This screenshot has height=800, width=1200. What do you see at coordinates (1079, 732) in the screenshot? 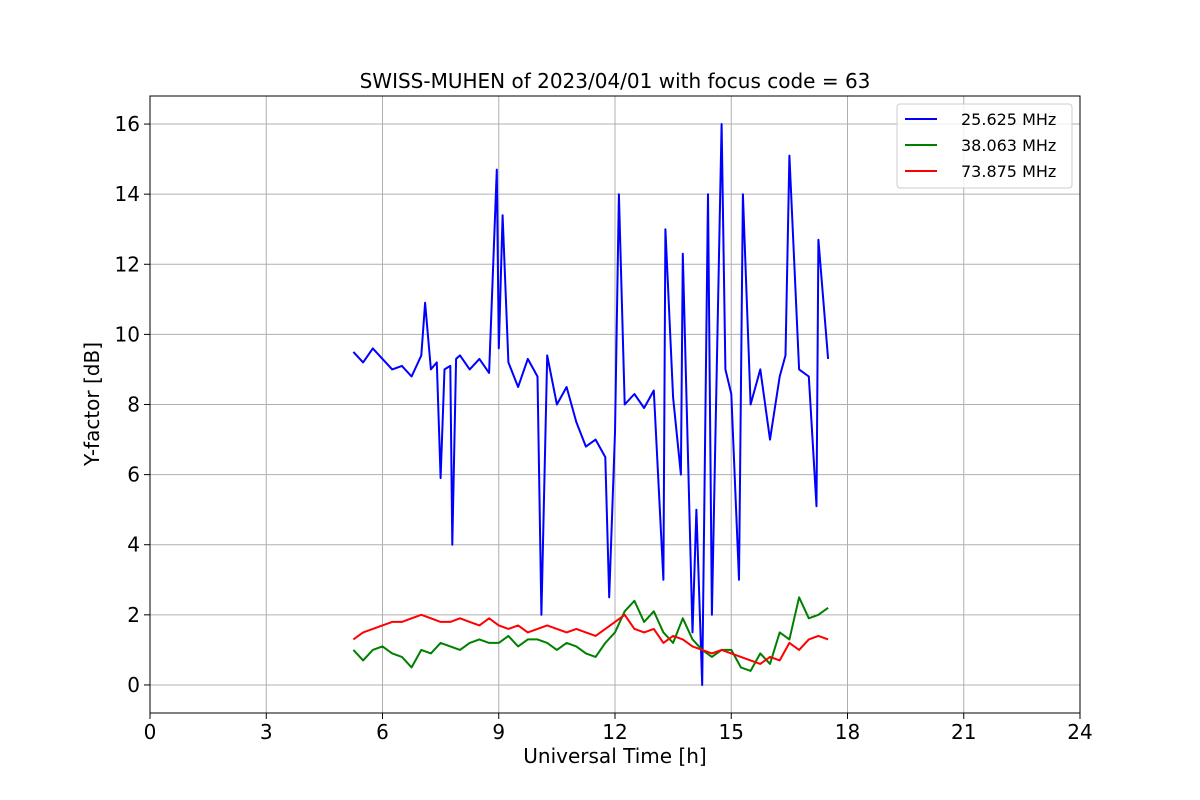
I see `x-tick-label: 24` at bounding box center [1079, 732].